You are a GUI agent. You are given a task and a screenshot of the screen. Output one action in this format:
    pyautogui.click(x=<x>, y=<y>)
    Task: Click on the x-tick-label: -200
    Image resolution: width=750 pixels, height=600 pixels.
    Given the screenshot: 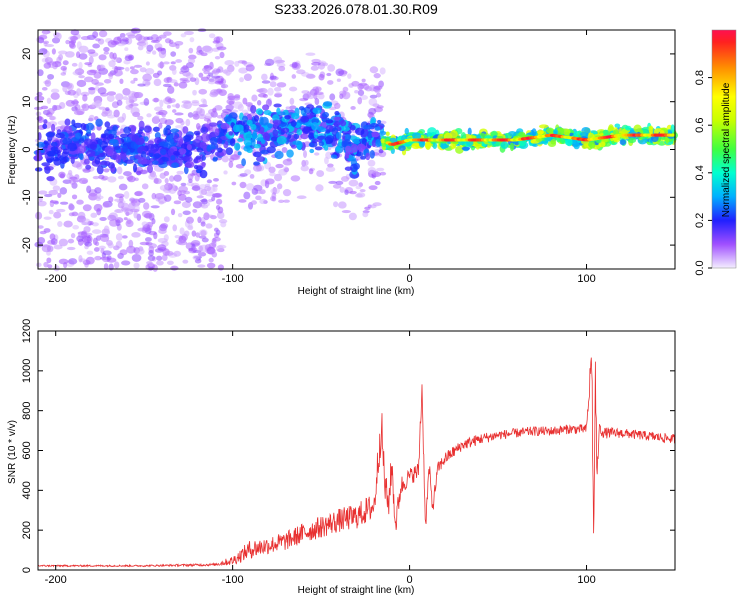 What is the action you would take?
    pyautogui.click(x=56, y=279)
    